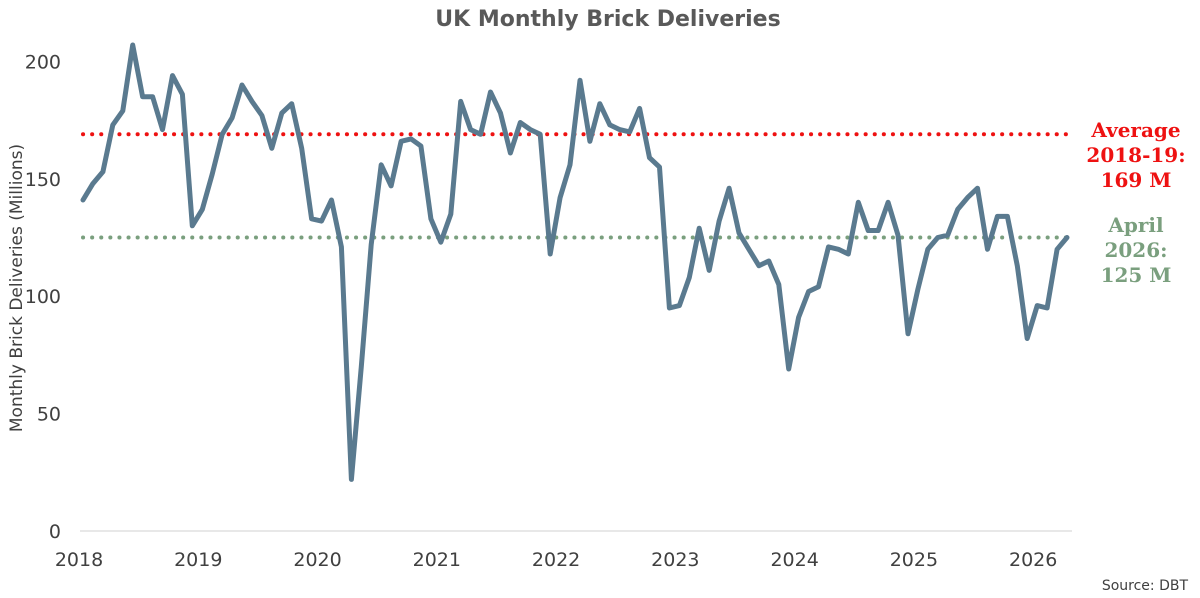 The width and height of the screenshot is (1200, 598). I want to click on reference-label-line: 2026:, so click(1135, 250).